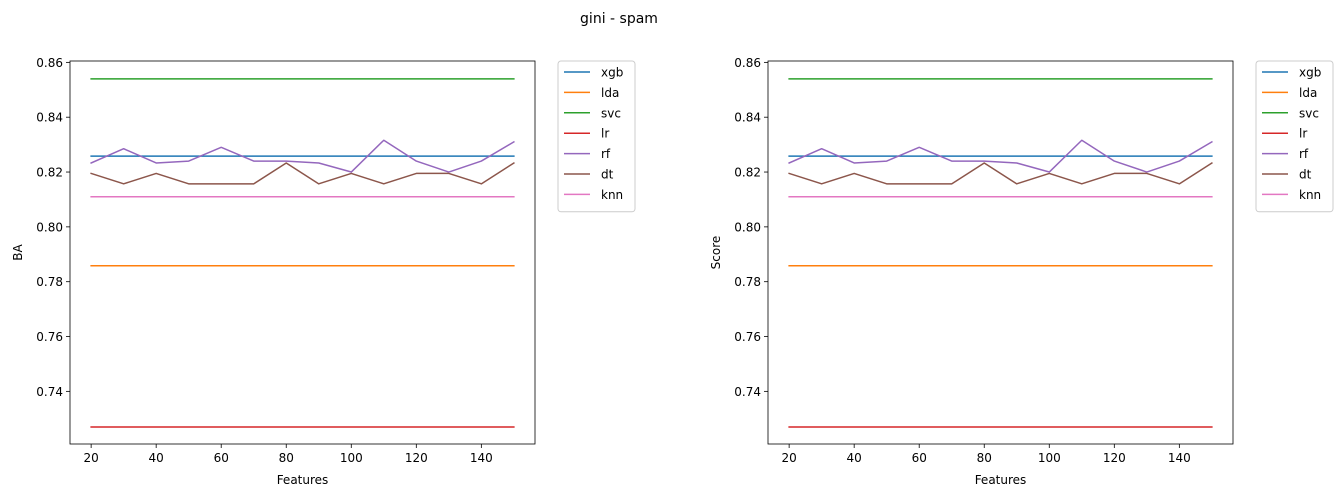 This screenshot has width=1341, height=498. I want to click on y-axis-label: Score, so click(716, 253).